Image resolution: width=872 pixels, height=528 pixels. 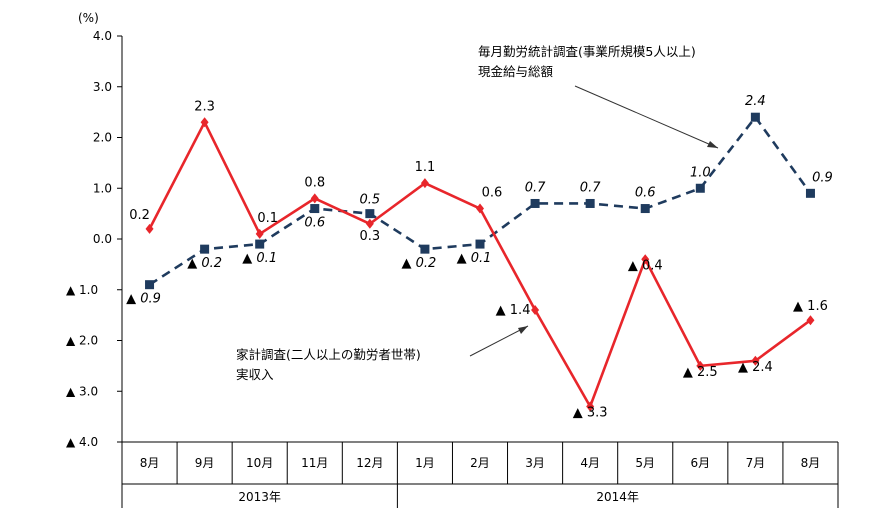 I want to click on y-tick-label: ▲ 4.0, so click(x=82, y=442).